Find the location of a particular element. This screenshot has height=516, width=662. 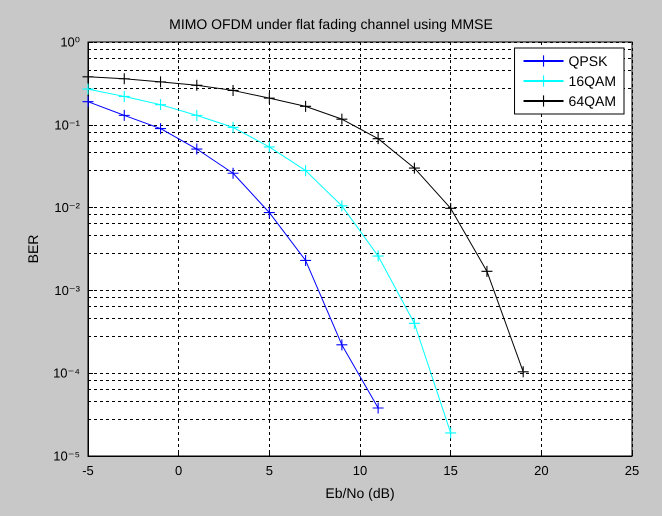

x-axis-title: Eb/No (dB) is located at coordinates (360, 493).